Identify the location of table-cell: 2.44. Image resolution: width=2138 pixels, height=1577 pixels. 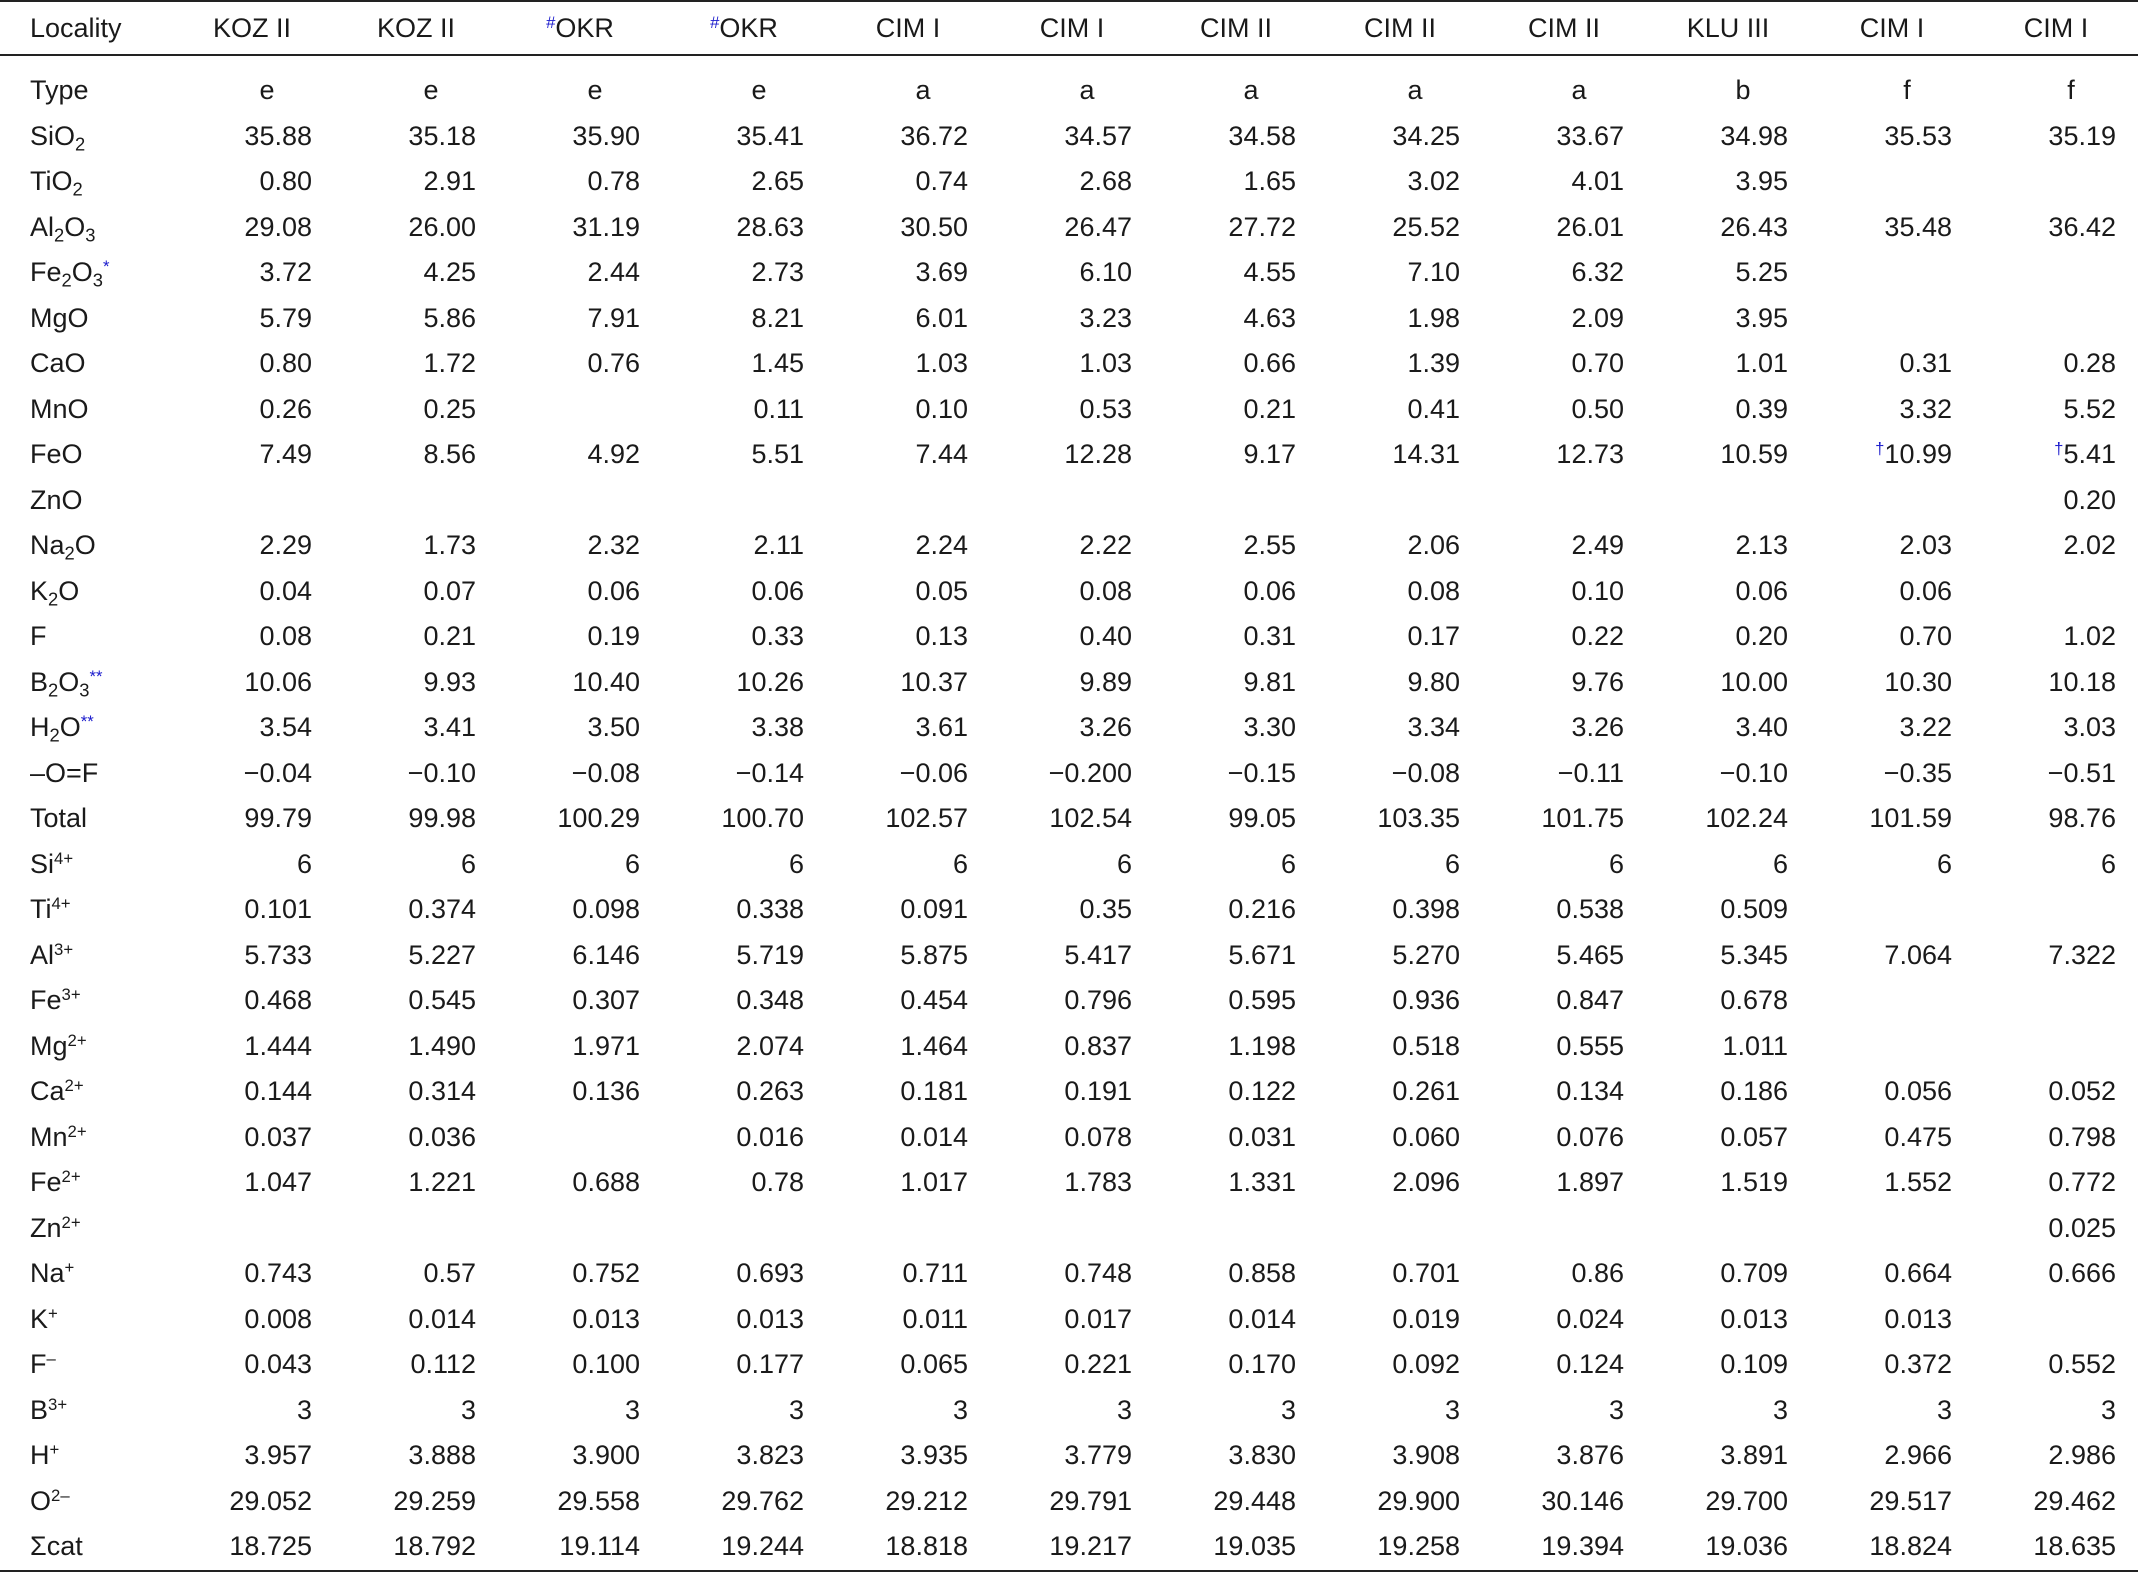
(580, 273).